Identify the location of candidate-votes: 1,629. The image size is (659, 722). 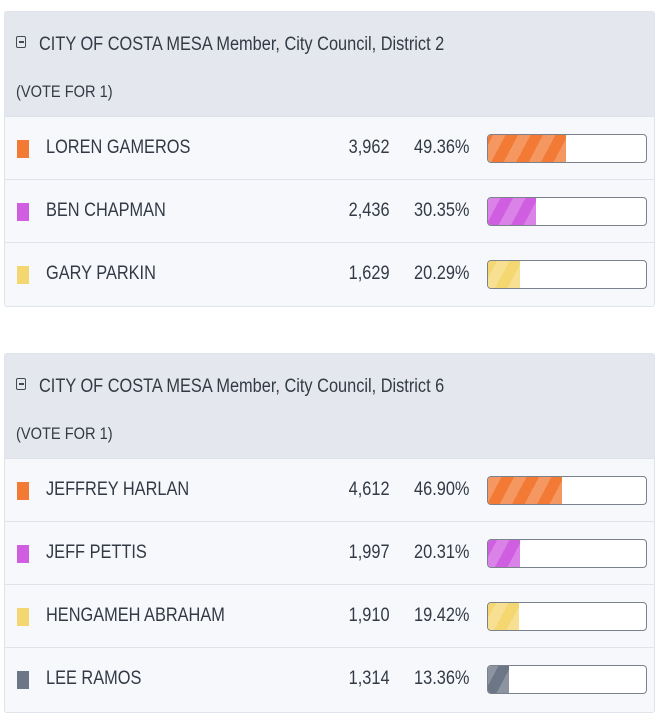
(369, 273).